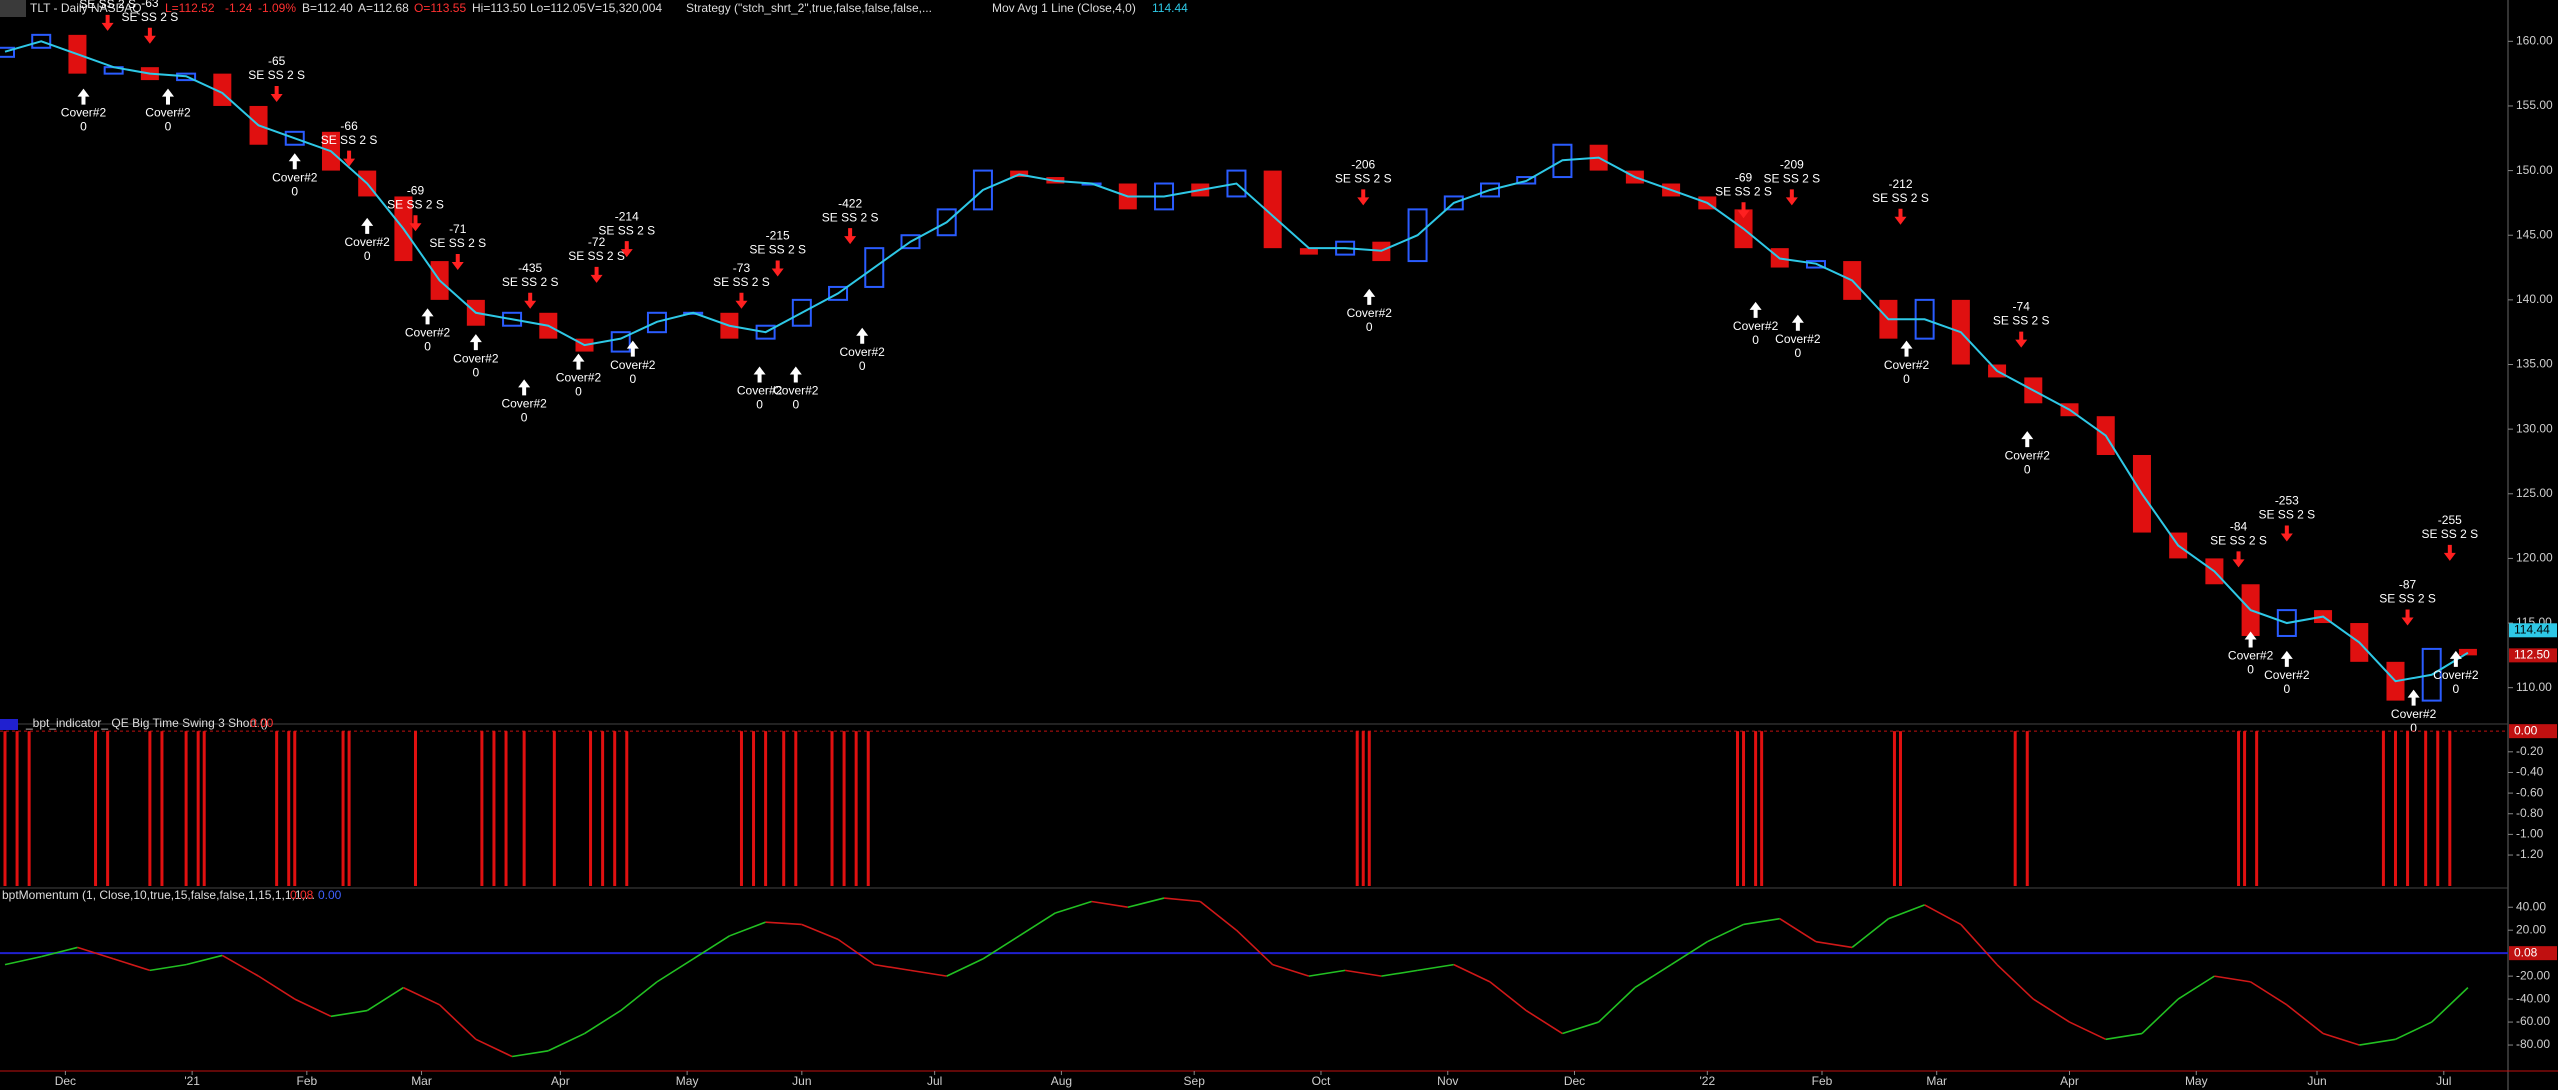  What do you see at coordinates (624, 8) in the screenshot?
I see `volume: V=15,320,004` at bounding box center [624, 8].